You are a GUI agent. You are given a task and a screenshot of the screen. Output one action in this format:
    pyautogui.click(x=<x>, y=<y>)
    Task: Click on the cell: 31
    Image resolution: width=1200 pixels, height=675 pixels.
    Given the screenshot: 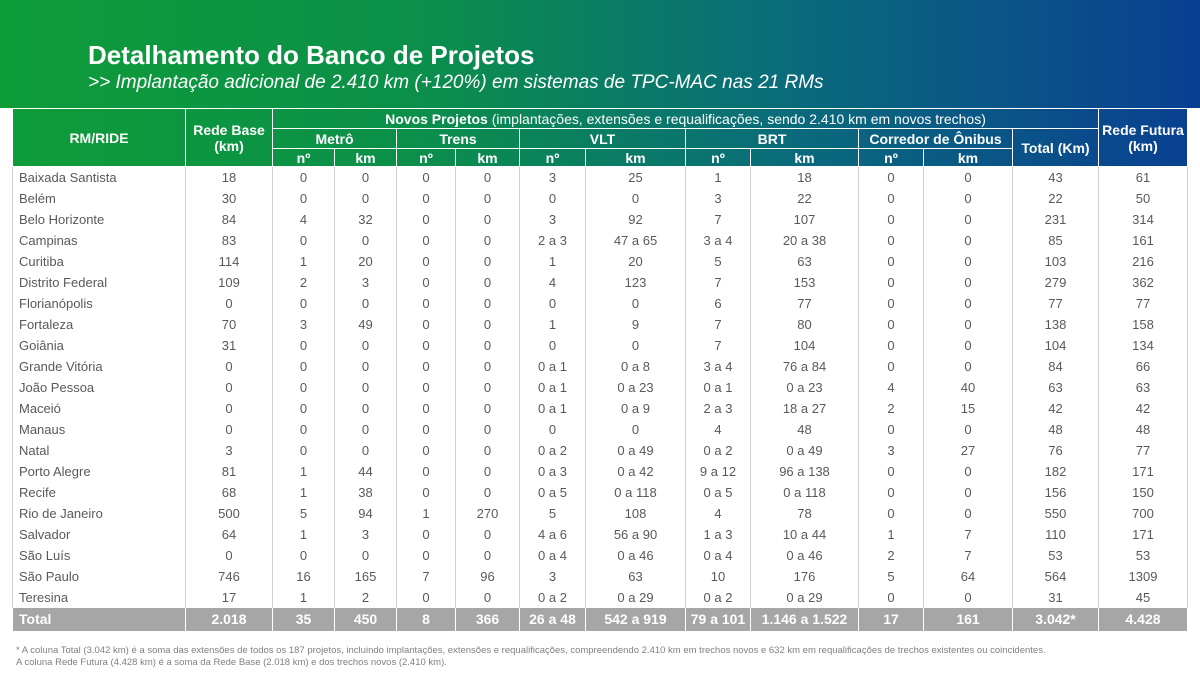 What is the action you would take?
    pyautogui.click(x=1055, y=597)
    